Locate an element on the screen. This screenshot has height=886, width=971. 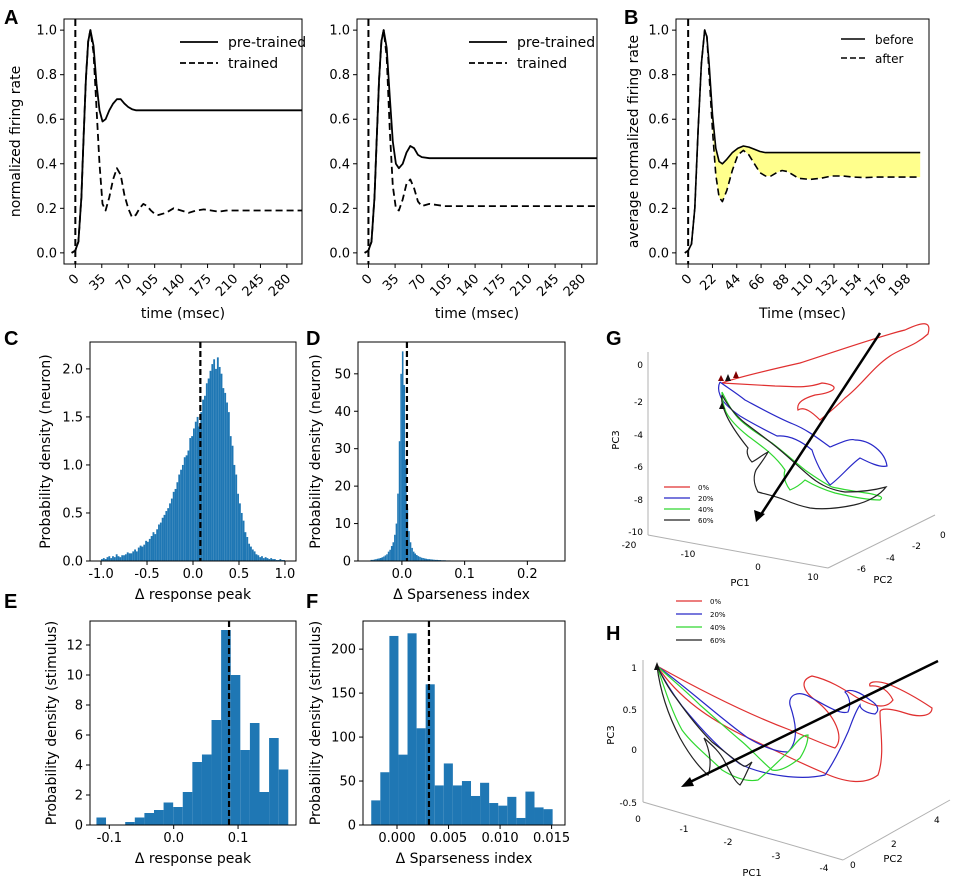
y-tick-label: 0.8 is located at coordinates (658, 75).